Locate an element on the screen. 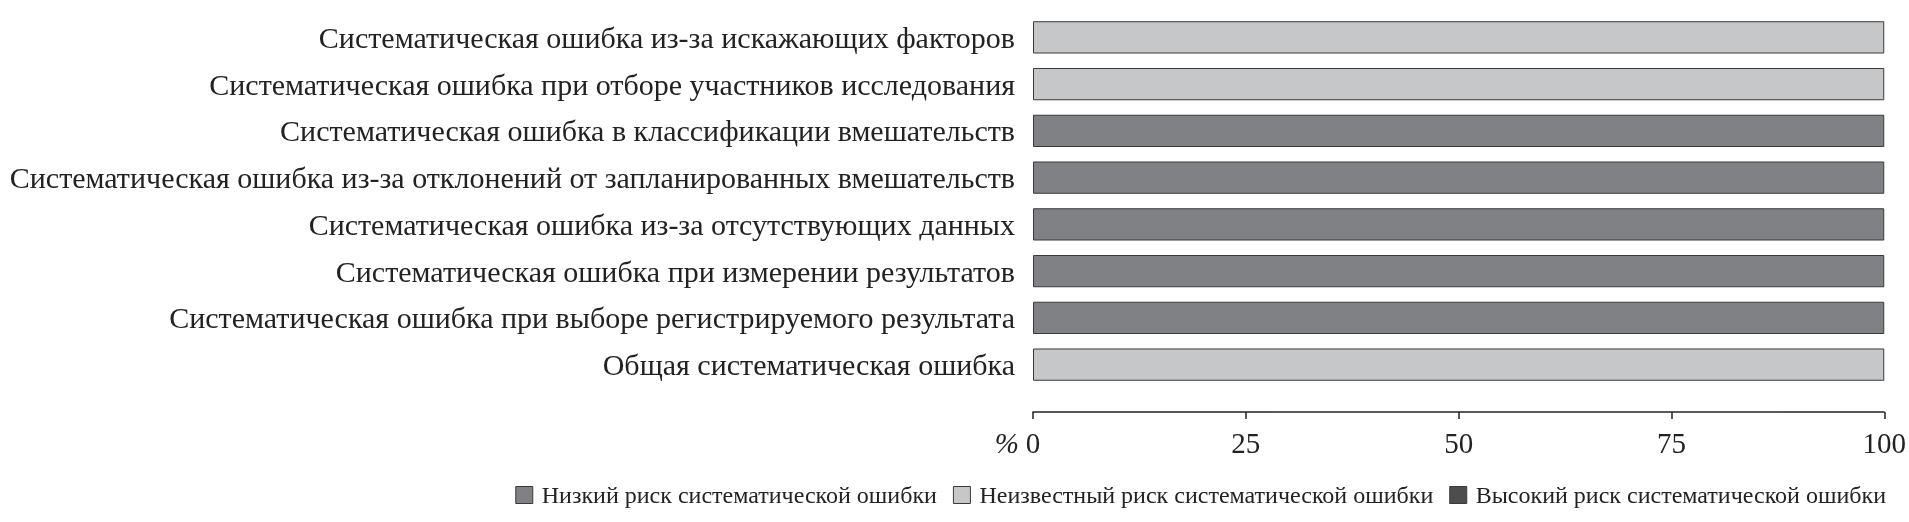 The height and width of the screenshot is (522, 1909). x-axis-title: % is located at coordinates (1006, 442).